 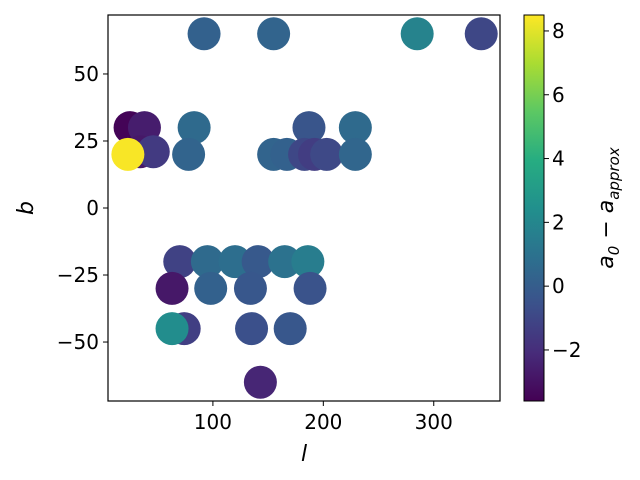 What do you see at coordinates (213, 422) in the screenshot?
I see `x-tick-label: 100` at bounding box center [213, 422].